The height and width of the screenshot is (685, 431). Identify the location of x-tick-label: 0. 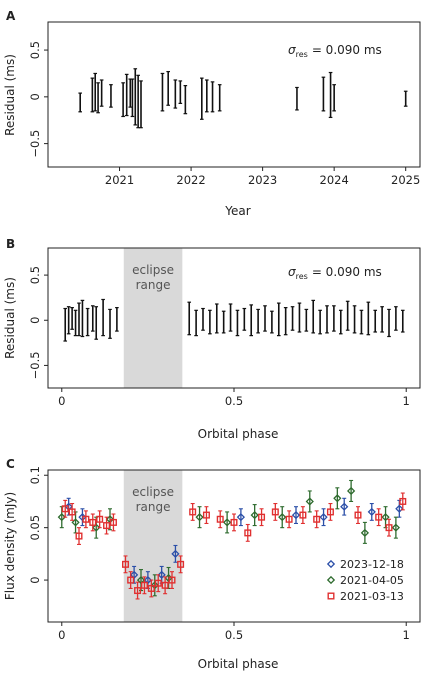
(61, 635).